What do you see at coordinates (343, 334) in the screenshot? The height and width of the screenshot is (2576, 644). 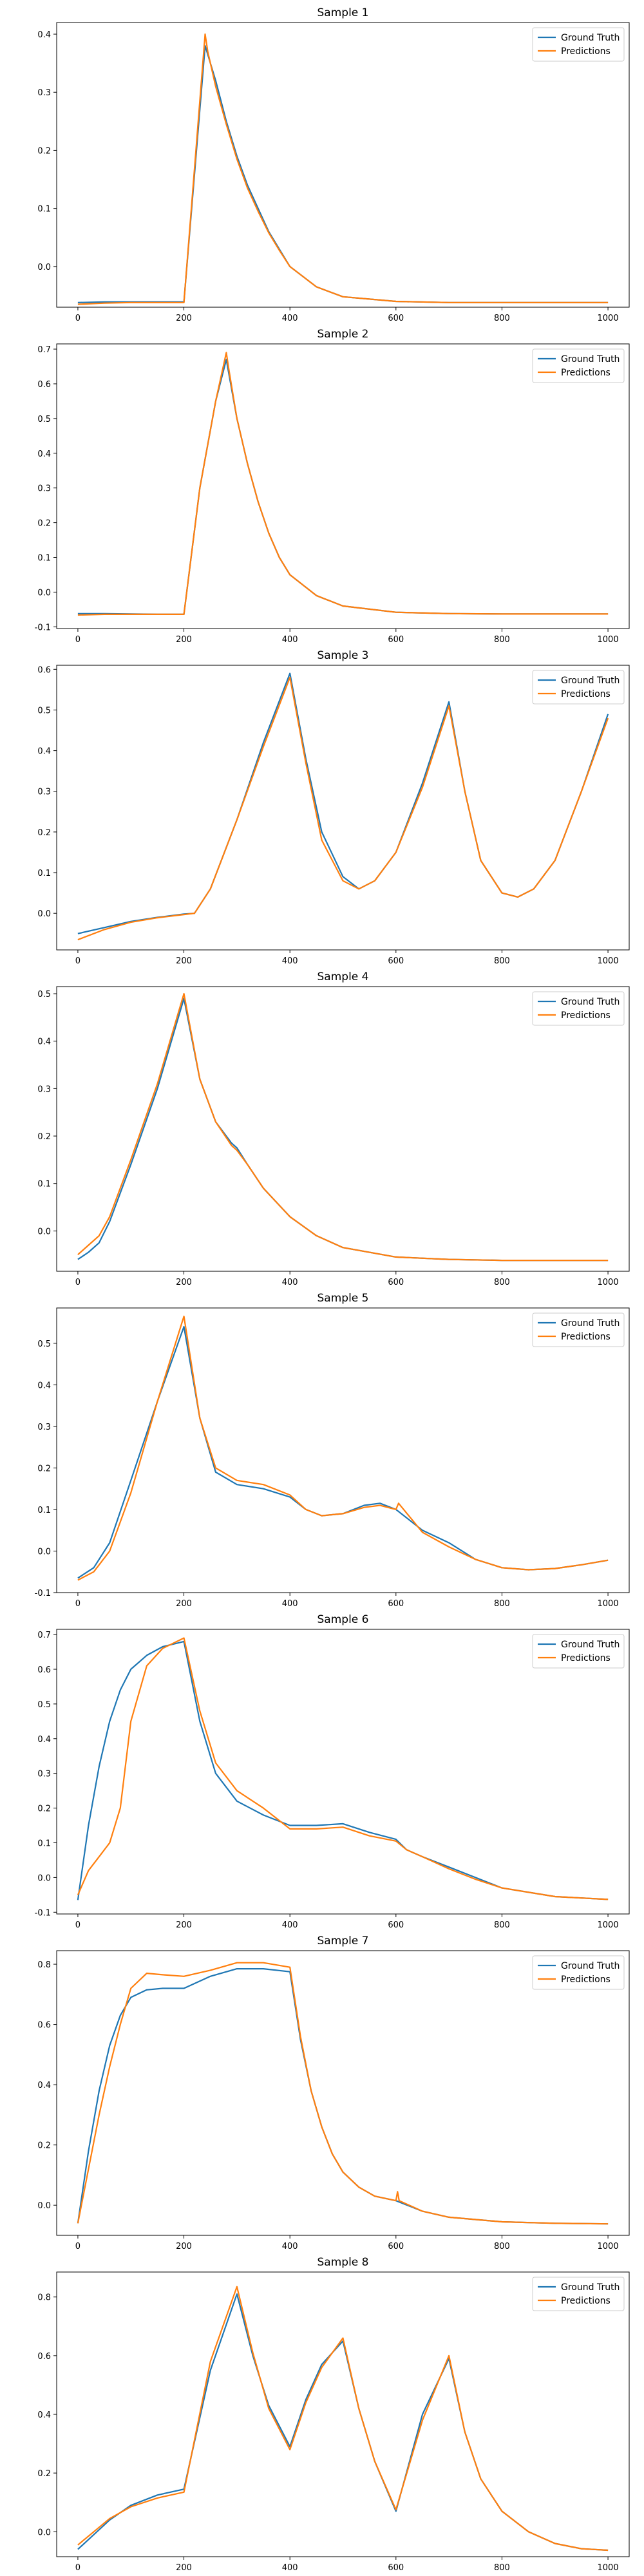 I see `chart-title: Sample 2` at bounding box center [343, 334].